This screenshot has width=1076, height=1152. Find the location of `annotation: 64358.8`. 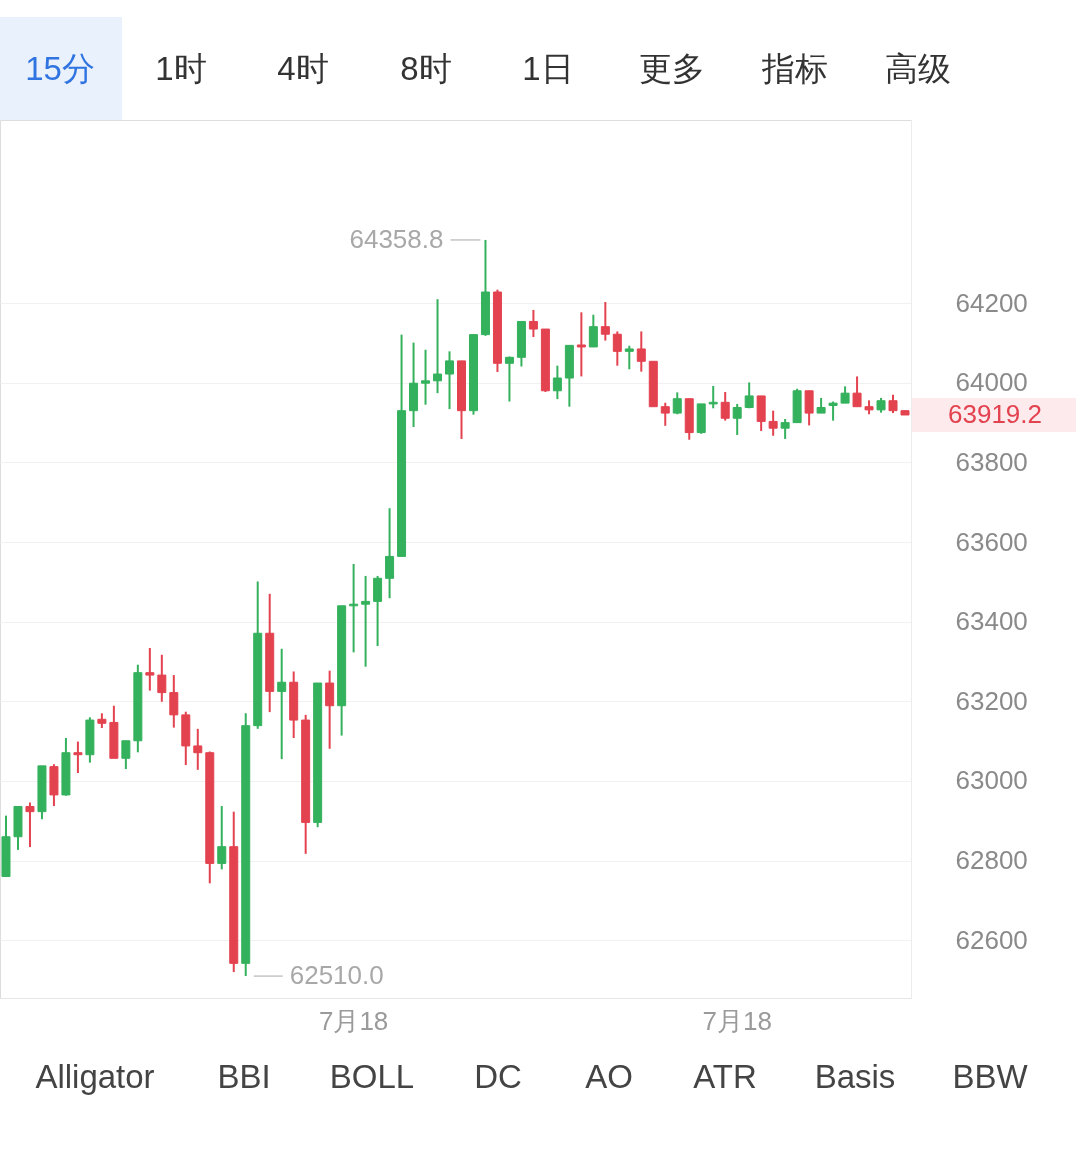

annotation: 64358.8 is located at coordinates (396, 238).